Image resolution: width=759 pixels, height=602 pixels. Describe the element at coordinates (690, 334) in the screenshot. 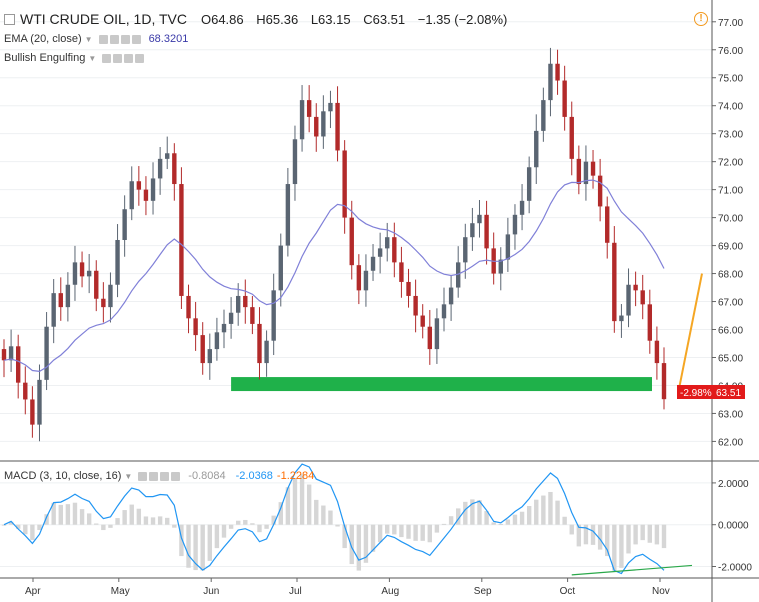

I see `annotations` at that location.